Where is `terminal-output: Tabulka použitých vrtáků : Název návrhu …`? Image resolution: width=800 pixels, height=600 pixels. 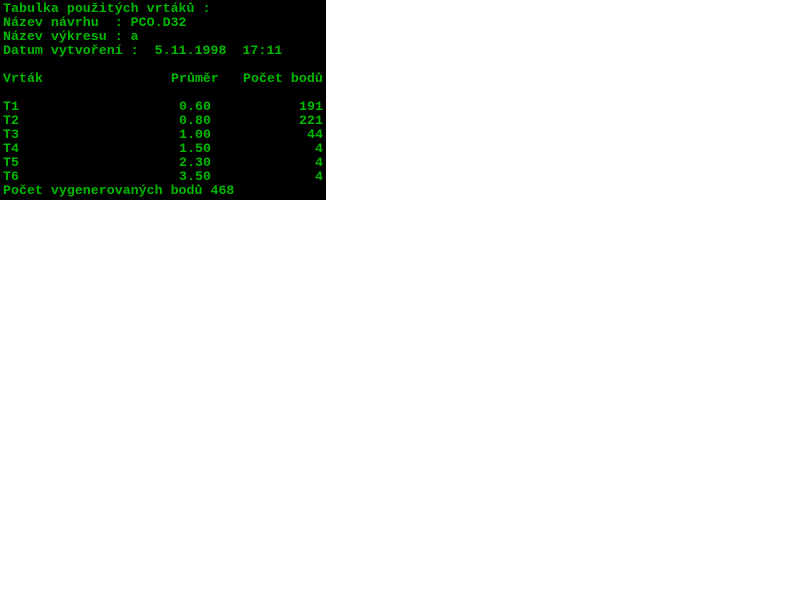 terminal-output: Tabulka použitých vrtáků : Název návrhu … is located at coordinates (163, 100).